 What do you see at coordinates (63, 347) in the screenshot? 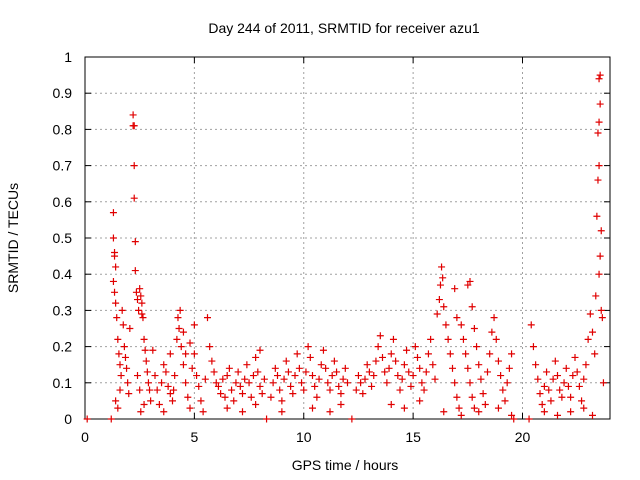
I see `y-tick-label: 0.2` at bounding box center [63, 347].